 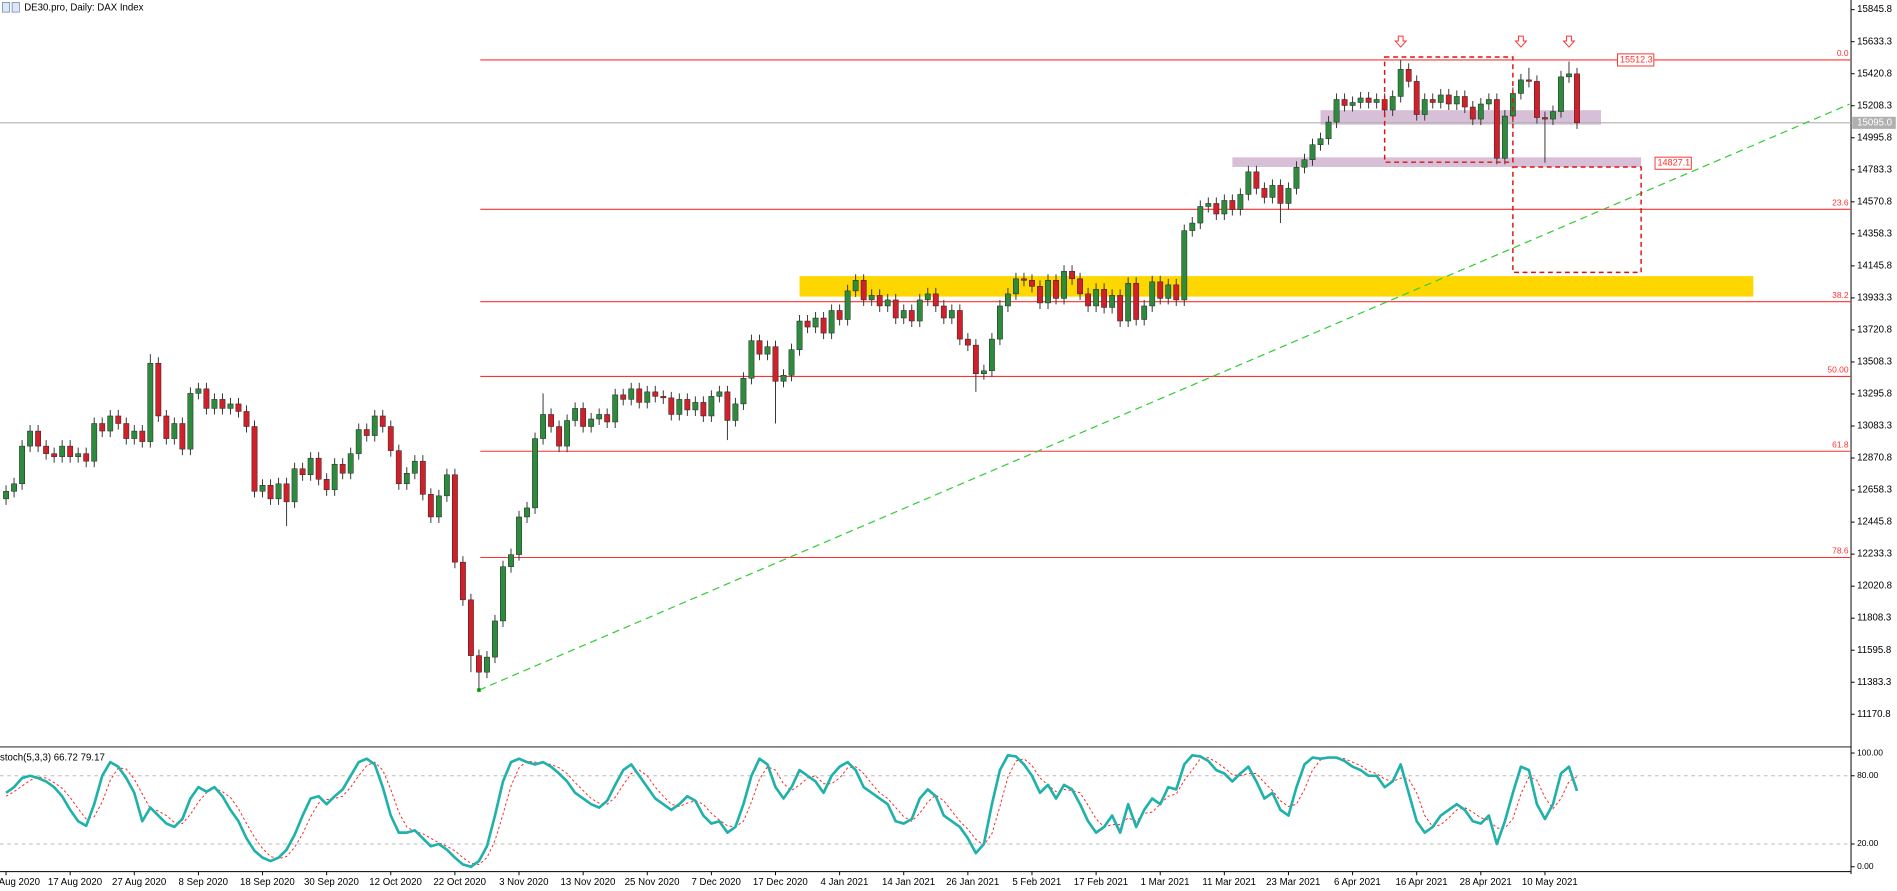 I want to click on x-tick-label: 8 Sep 2020, so click(x=203, y=882).